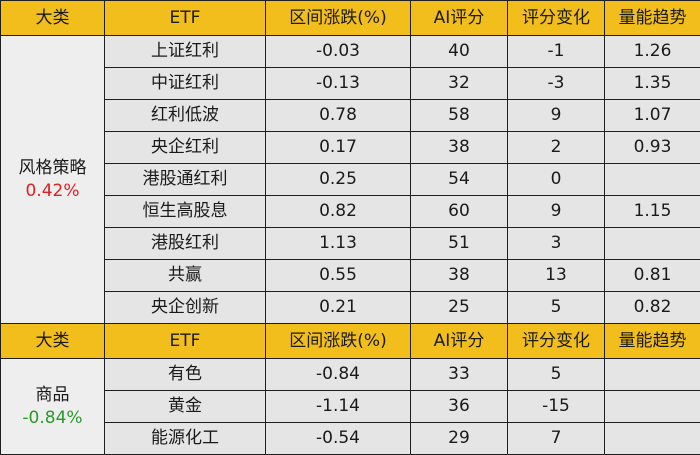 This screenshot has width=700, height=455. I want to click on volume-trend: 1.15, so click(652, 212).